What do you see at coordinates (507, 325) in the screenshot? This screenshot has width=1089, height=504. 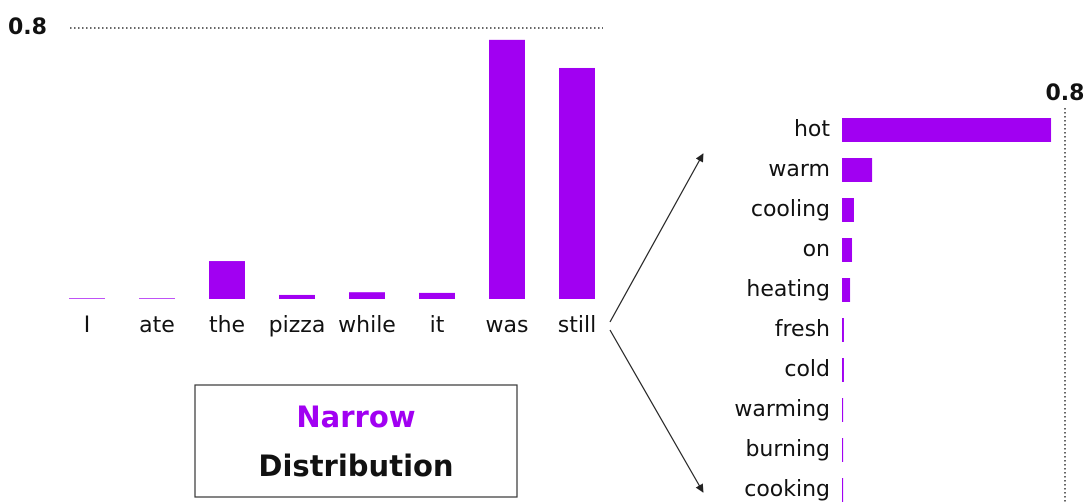 I see `x-tick-label: was` at bounding box center [507, 325].